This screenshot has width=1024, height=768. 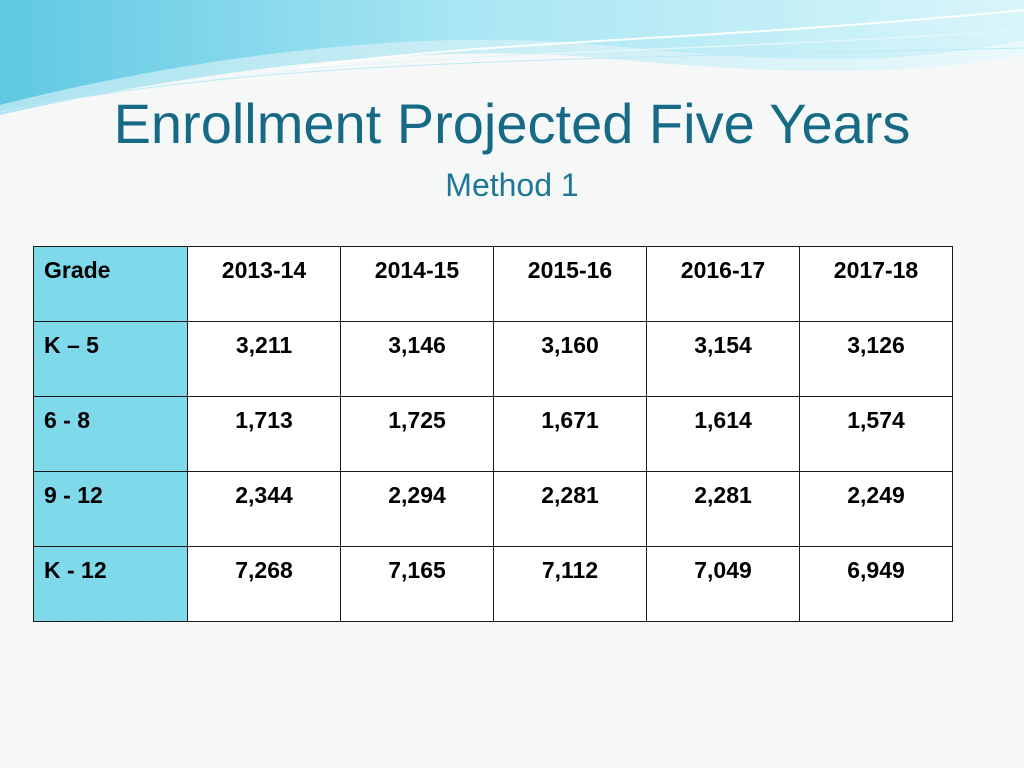 What do you see at coordinates (876, 359) in the screenshot?
I see `value-cell: 3,126` at bounding box center [876, 359].